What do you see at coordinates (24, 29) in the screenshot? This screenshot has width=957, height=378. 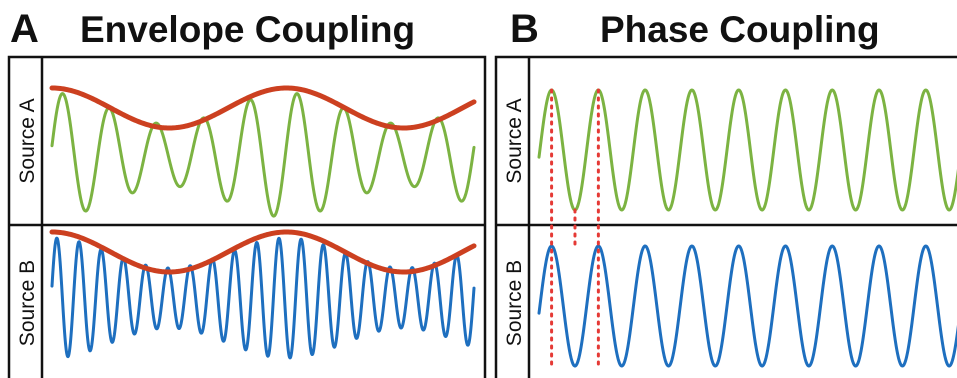 I see `panel-a-letter: A` at bounding box center [24, 29].